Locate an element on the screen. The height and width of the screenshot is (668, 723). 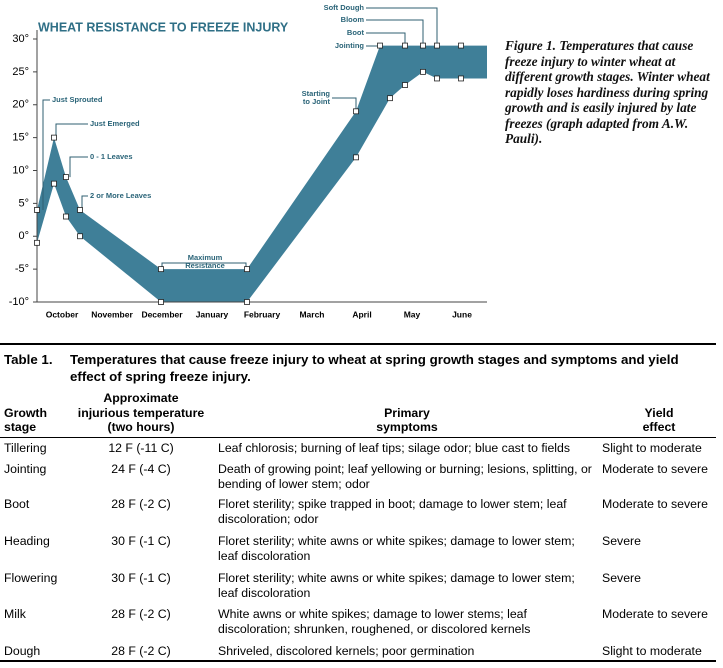
table-cell: Milk is located at coordinates (15, 614).